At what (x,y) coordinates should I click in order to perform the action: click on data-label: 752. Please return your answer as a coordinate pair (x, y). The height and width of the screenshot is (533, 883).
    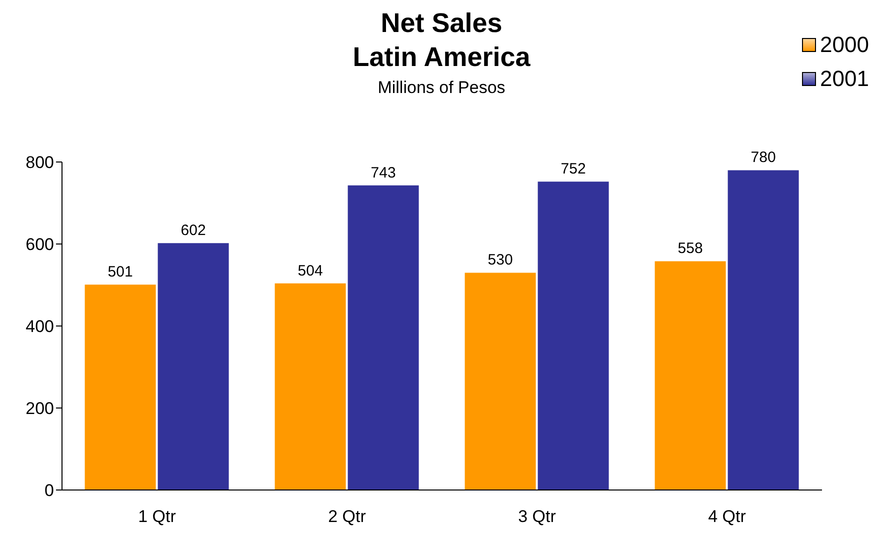
    Looking at the image, I should click on (573, 169).